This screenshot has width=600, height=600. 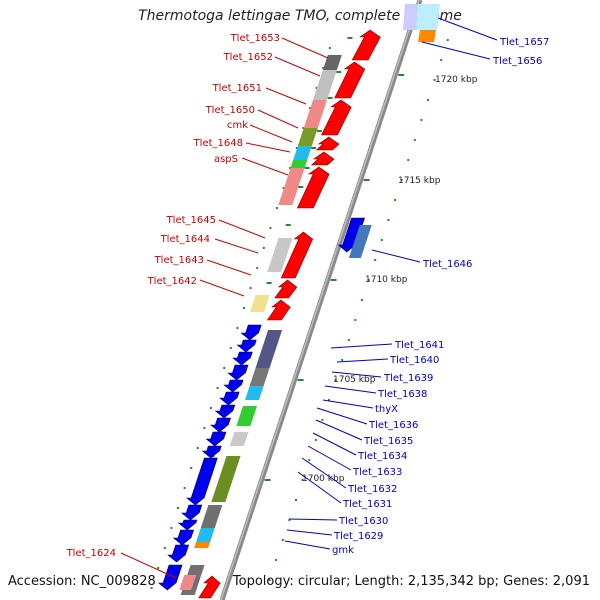 I want to click on gene-label: Tlet_1648, so click(x=218, y=143).